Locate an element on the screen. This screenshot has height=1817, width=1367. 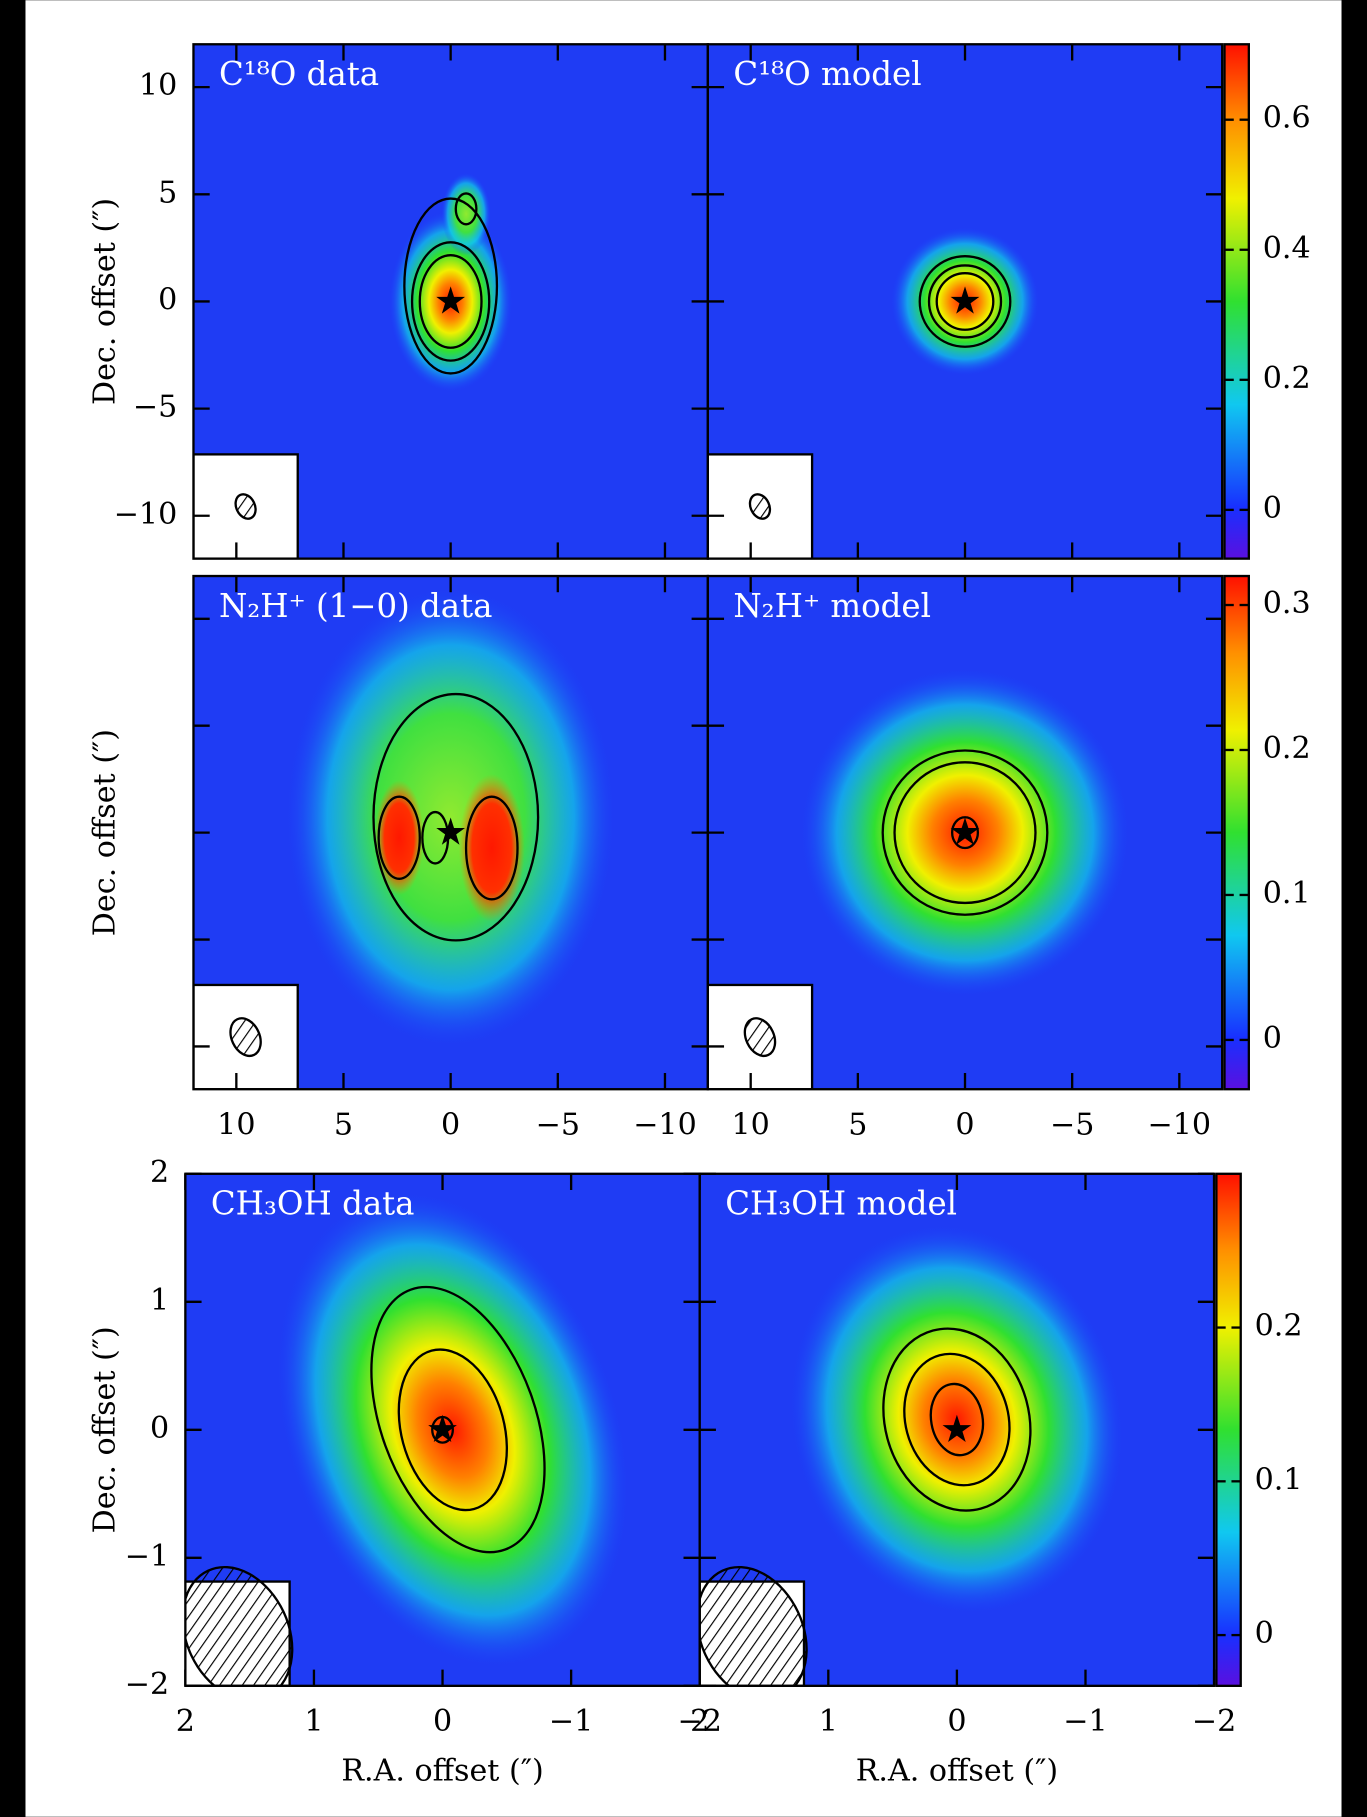
panel-label: CH₃OH model is located at coordinates (841, 1204).